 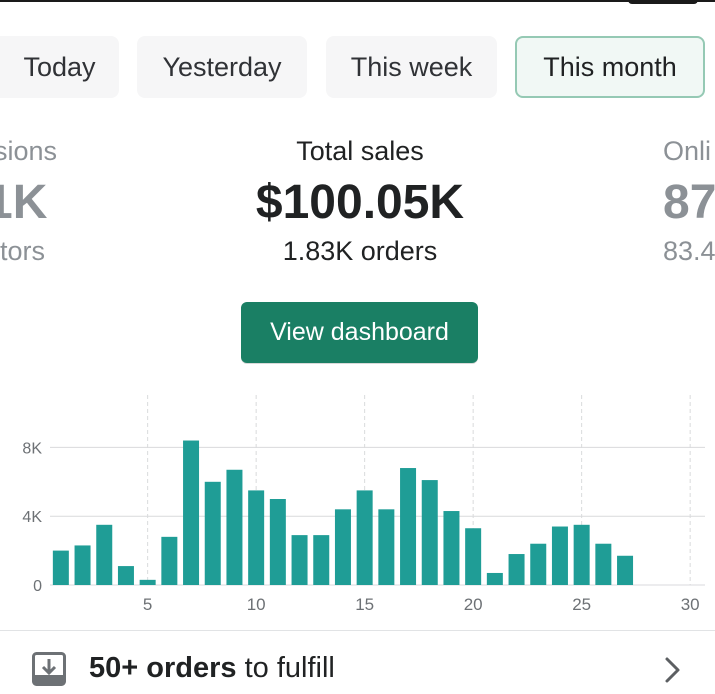 What do you see at coordinates (360, 251) in the screenshot?
I see `total-orders-sub: 1.83K orders` at bounding box center [360, 251].